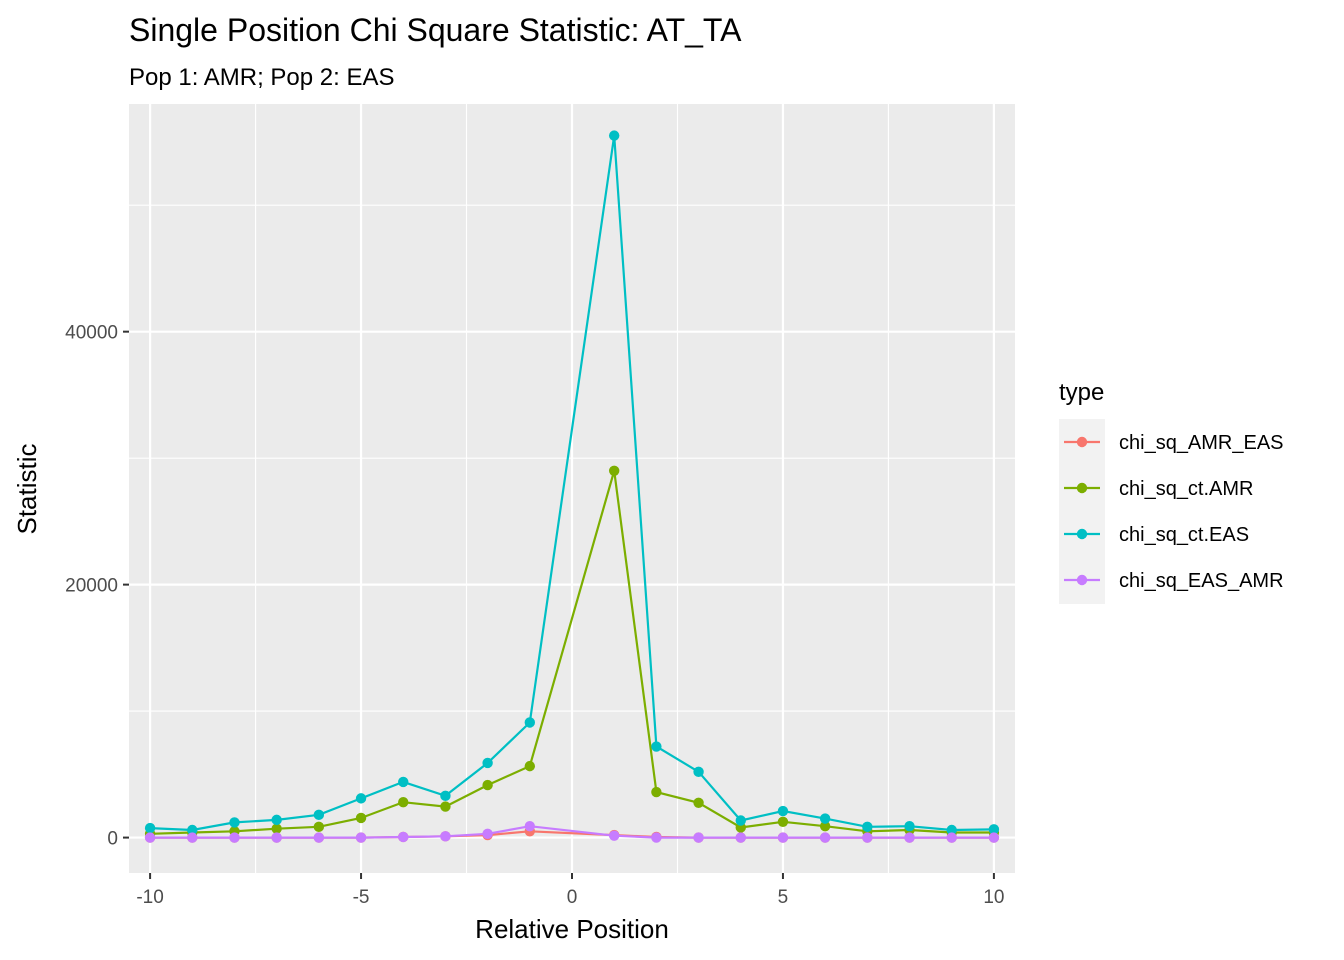 Image resolution: width=1344 pixels, height=960 pixels. What do you see at coordinates (572, 897) in the screenshot?
I see `x-tick-label: 0` at bounding box center [572, 897].